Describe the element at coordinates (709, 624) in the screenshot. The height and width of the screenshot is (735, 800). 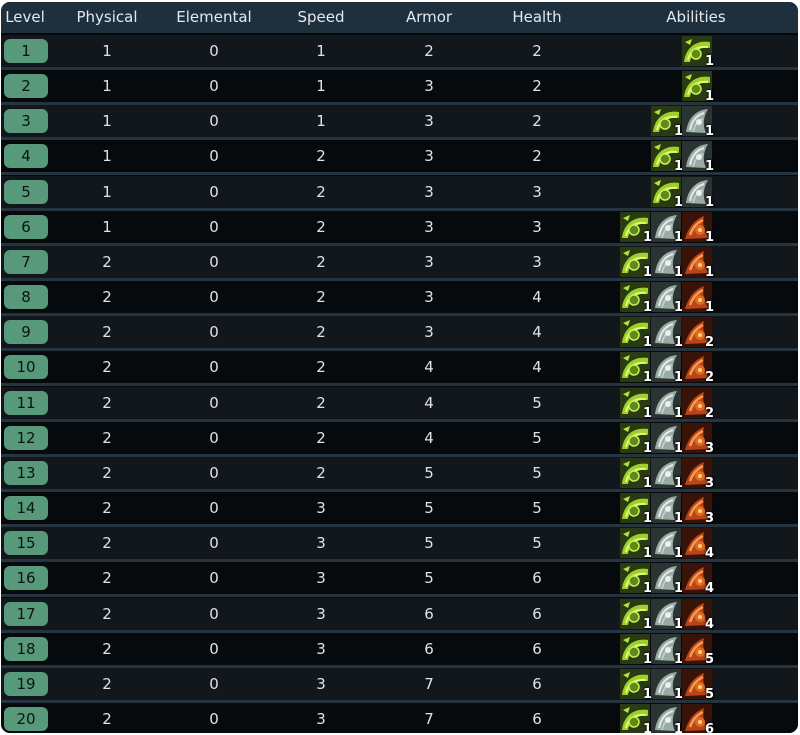
I see `ability-count: 4` at that location.